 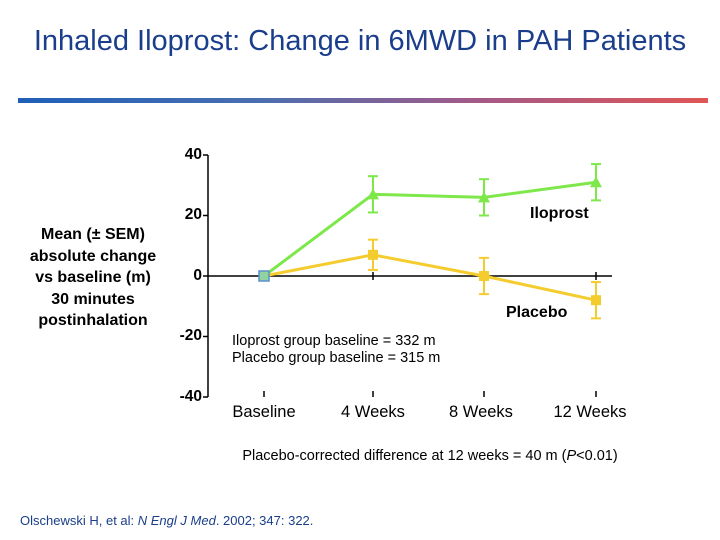 I want to click on legend-placebo: Placebo, so click(x=537, y=312).